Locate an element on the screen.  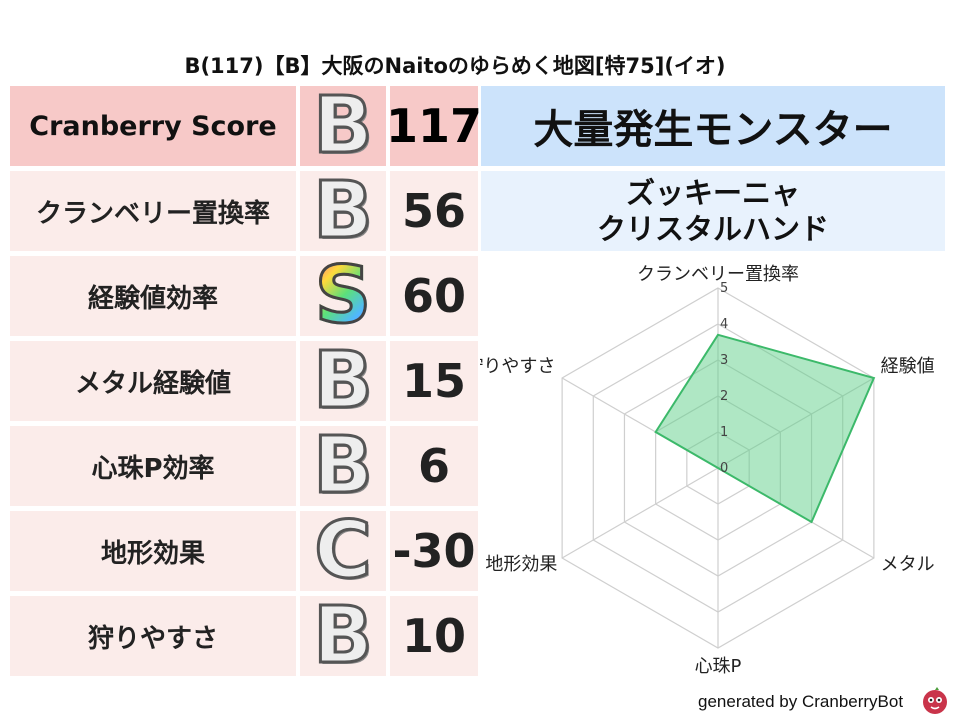
radar-spoke is located at coordinates (640, 513).